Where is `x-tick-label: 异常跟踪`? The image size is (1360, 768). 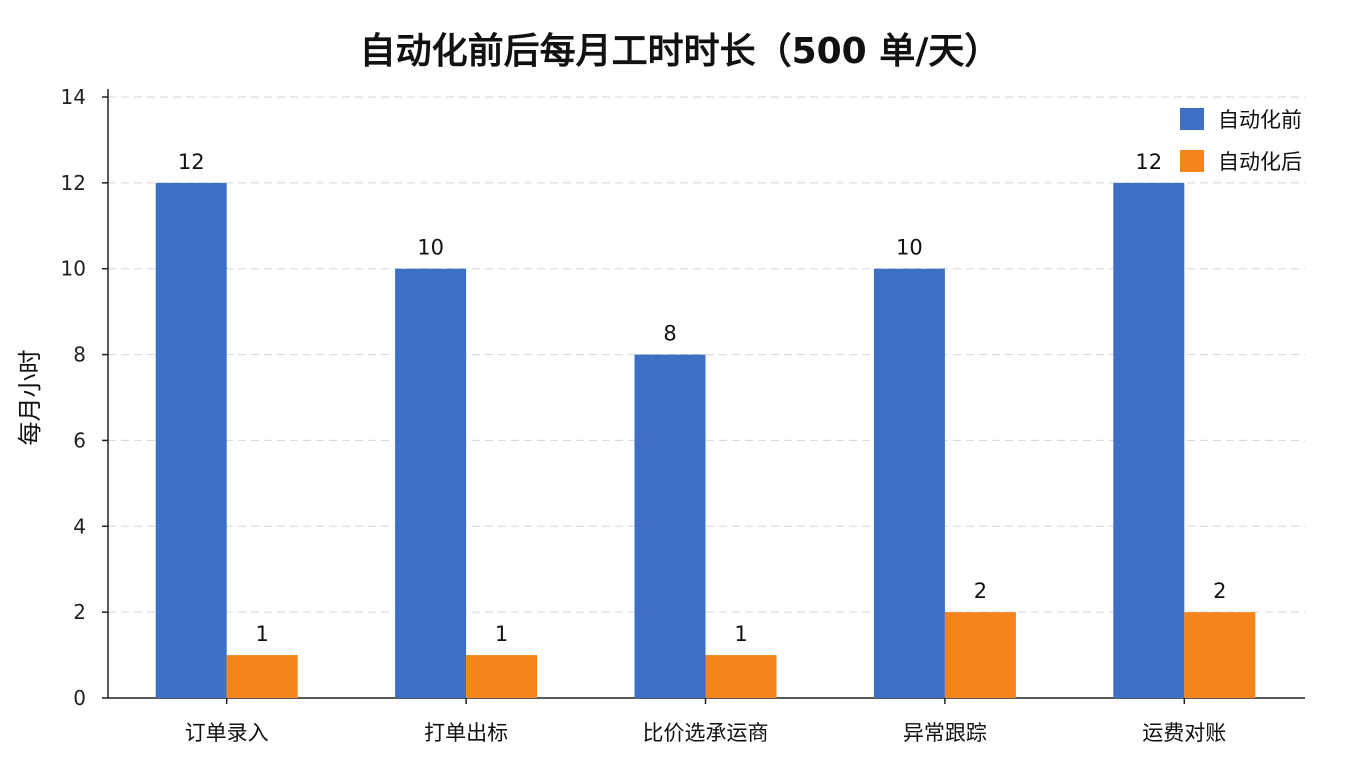 x-tick-label: 异常跟踪 is located at coordinates (945, 733).